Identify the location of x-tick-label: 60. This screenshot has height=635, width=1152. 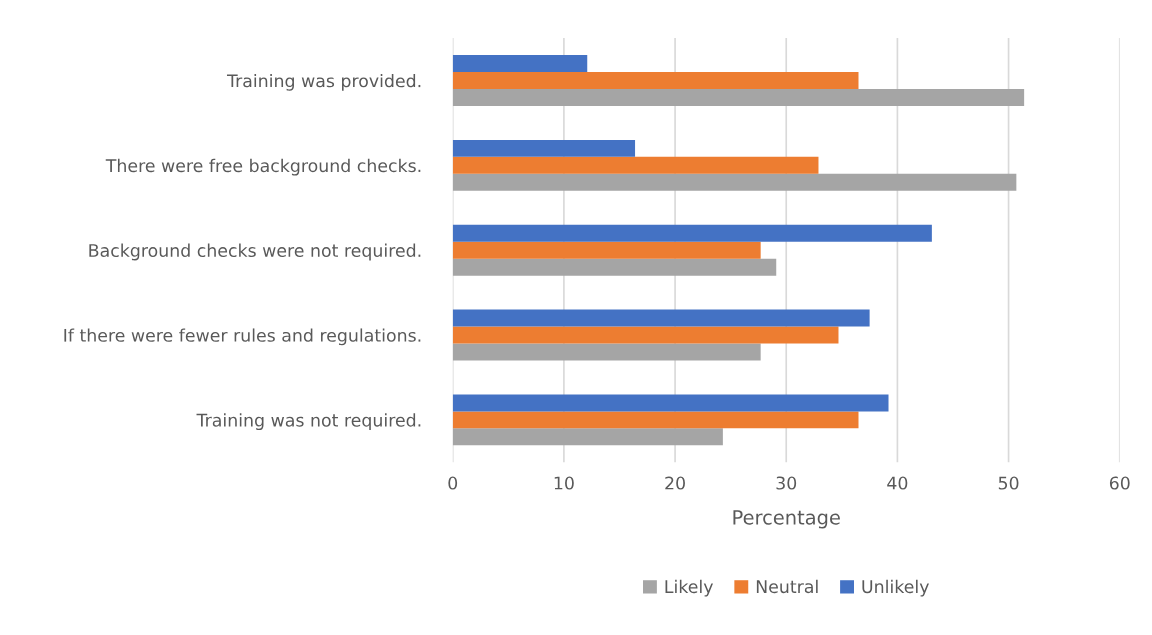
(1119, 483).